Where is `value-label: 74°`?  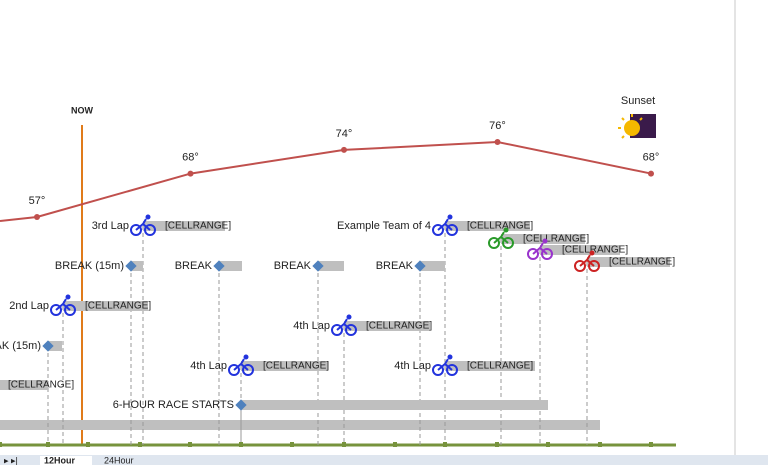 value-label: 74° is located at coordinates (344, 134).